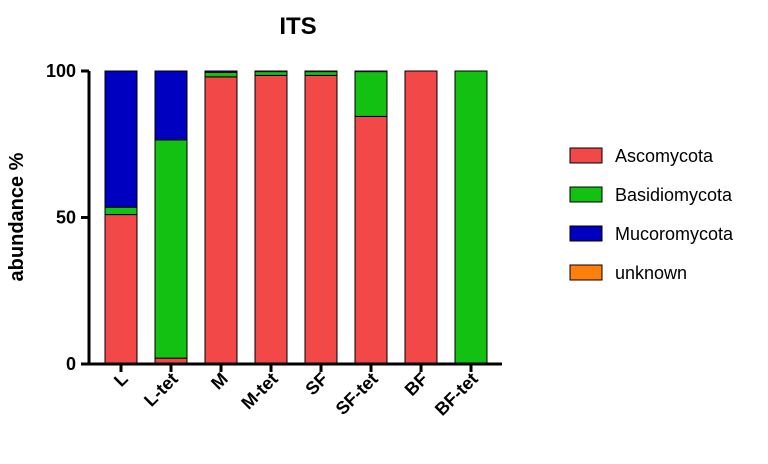 This screenshot has height=464, width=768. Describe the element at coordinates (121, 380) in the screenshot. I see `x-tick-label-l: L` at that location.